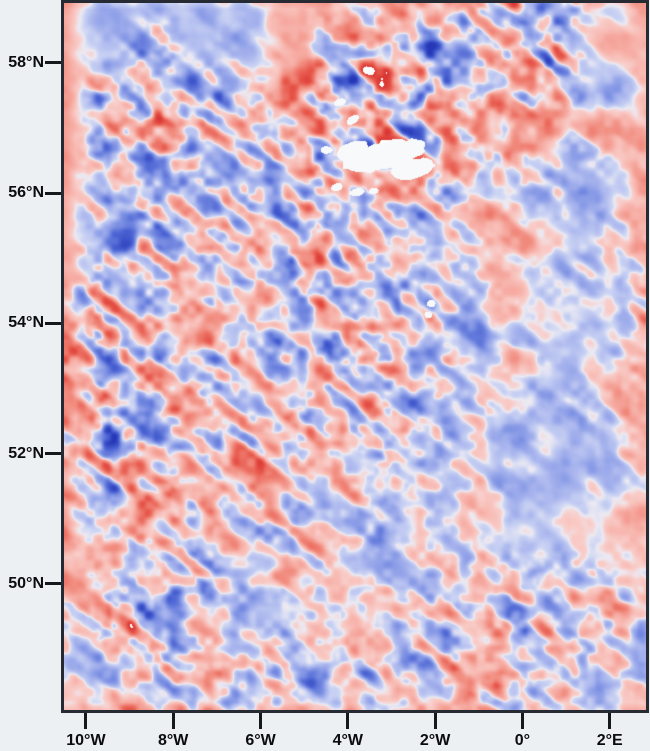 The width and height of the screenshot is (650, 751). What do you see at coordinates (435, 740) in the screenshot?
I see `x-tick-label: 2°W` at bounding box center [435, 740].